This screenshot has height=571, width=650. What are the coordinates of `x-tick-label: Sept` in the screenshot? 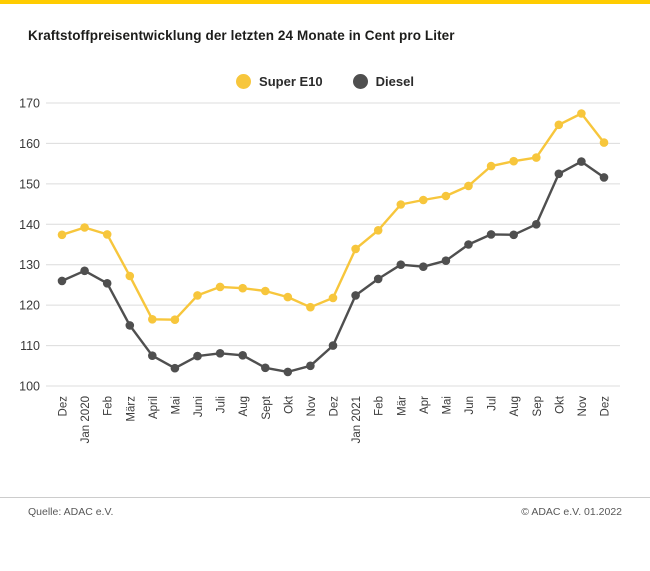 It's located at (267, 407).